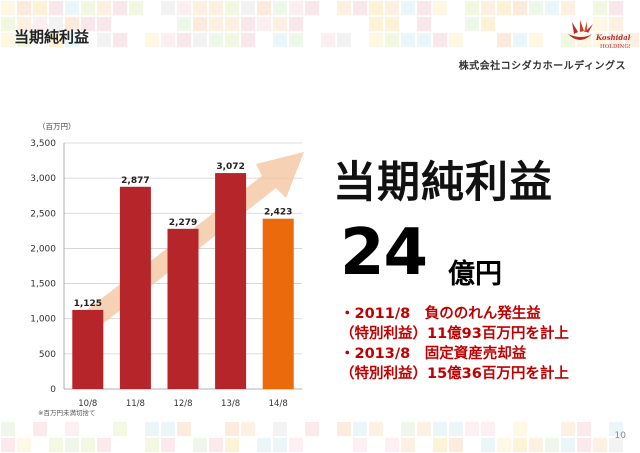  What do you see at coordinates (615, 47) in the screenshot?
I see `svg-text: HOLDINGS` at bounding box center [615, 47].